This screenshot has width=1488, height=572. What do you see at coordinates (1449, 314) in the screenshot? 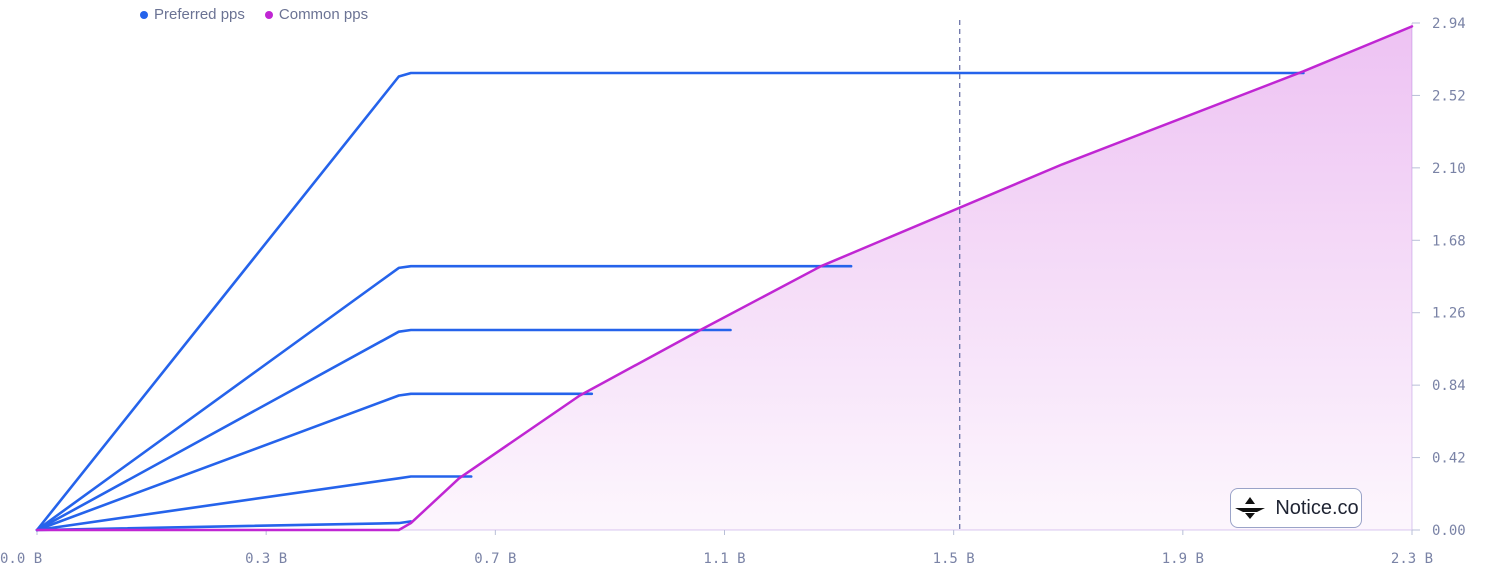
I see `y-tick-label: 1.26` at bounding box center [1449, 314].